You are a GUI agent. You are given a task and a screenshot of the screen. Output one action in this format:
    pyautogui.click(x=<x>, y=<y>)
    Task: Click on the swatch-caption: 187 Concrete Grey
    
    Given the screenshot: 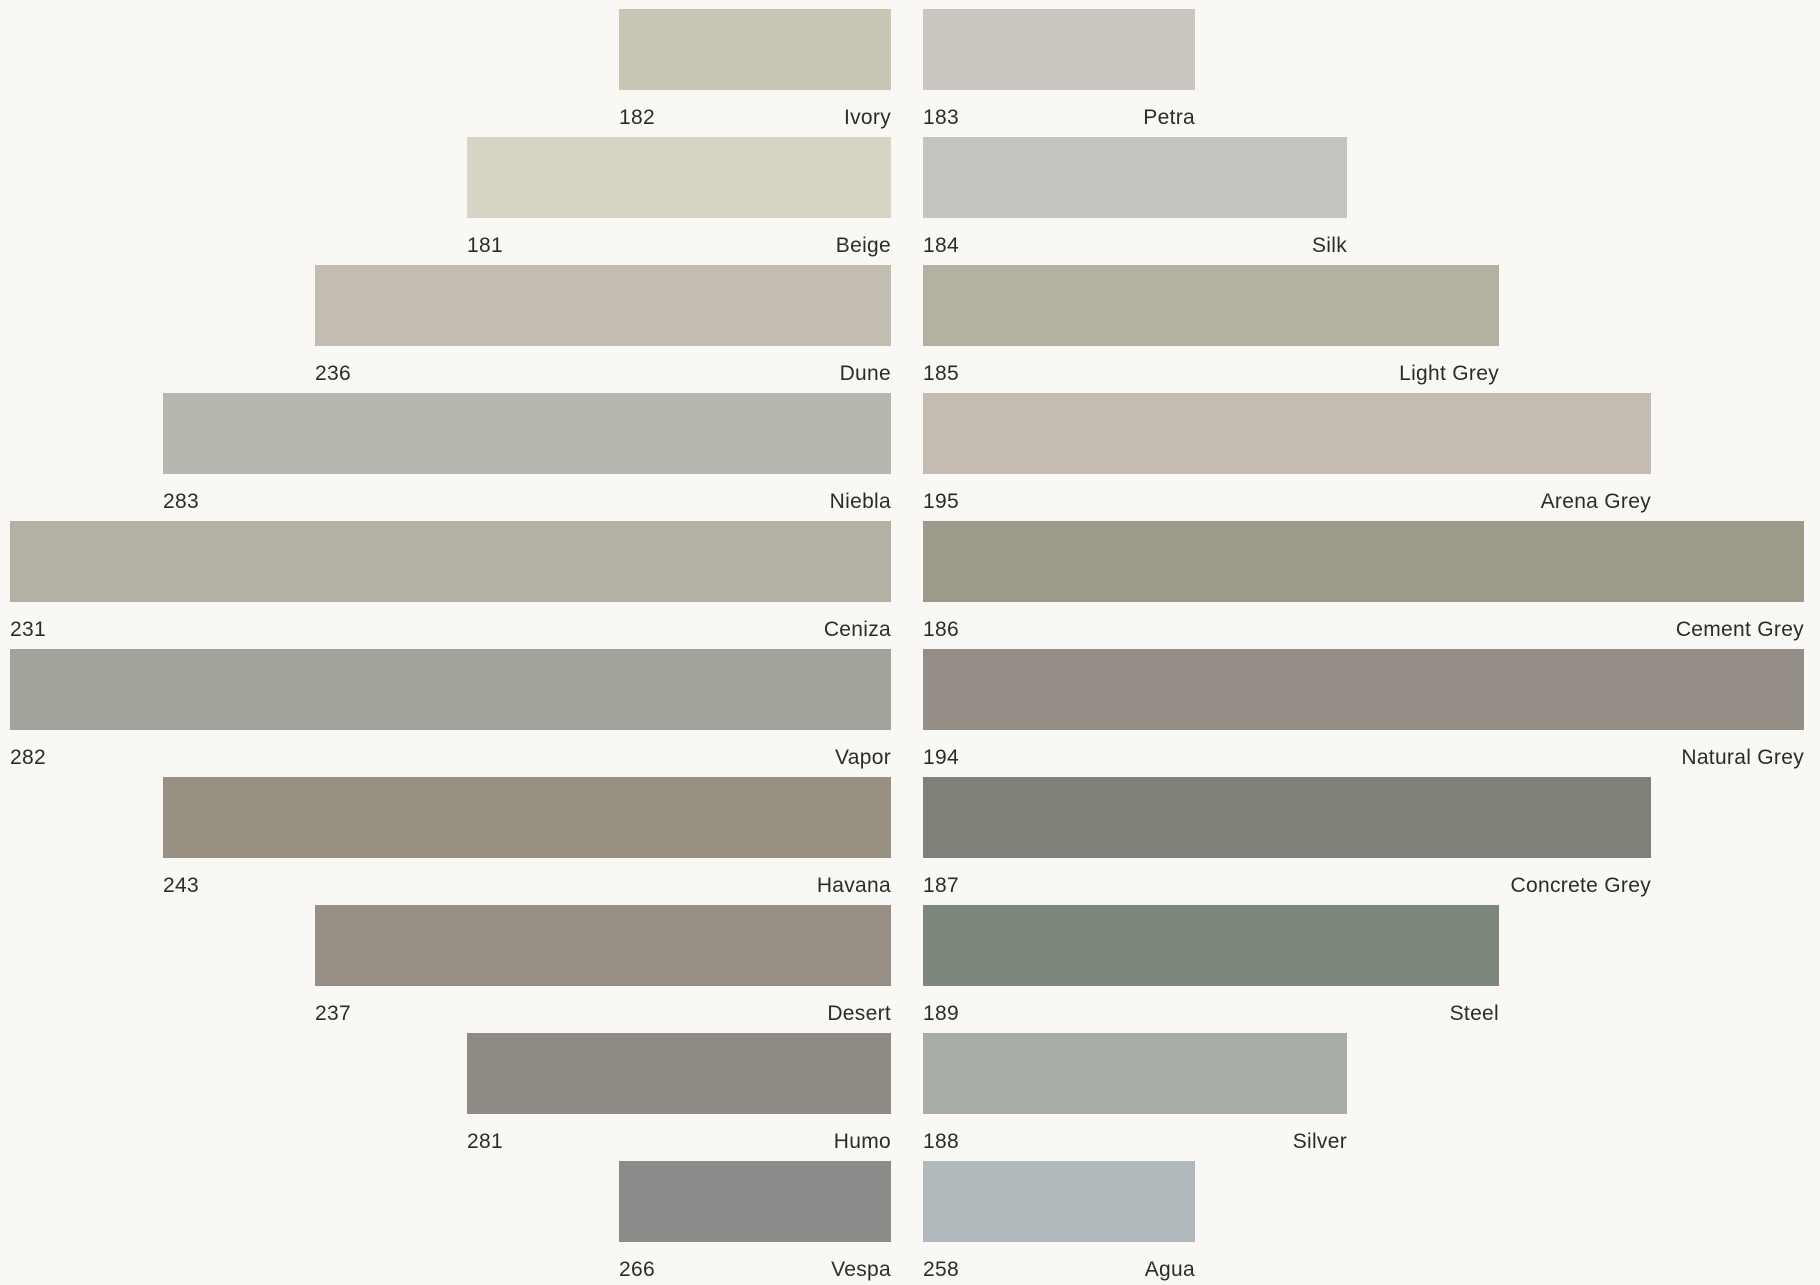 What is the action you would take?
    pyautogui.click(x=1287, y=886)
    